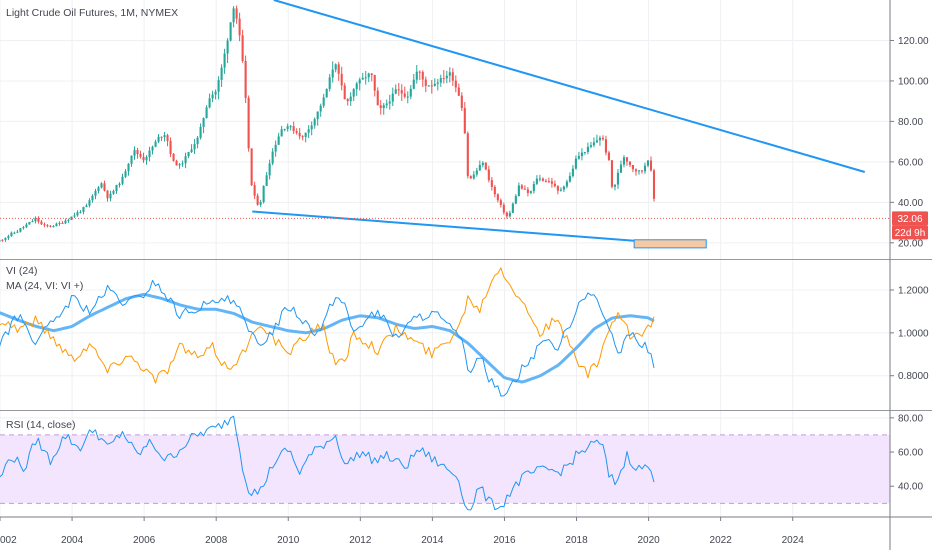 The width and height of the screenshot is (932, 555). I want to click on x-tick-label: 2020, so click(648, 540).